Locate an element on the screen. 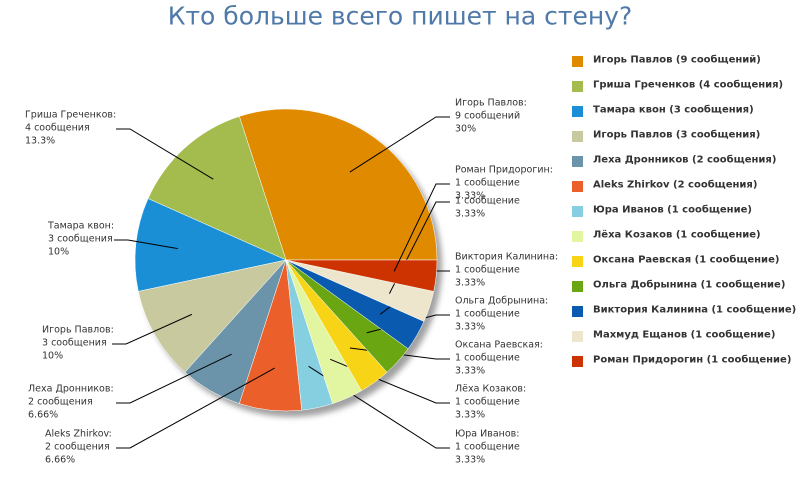 This screenshot has height=500, width=800. legend-label: Ольга Добрынина (1 сообщение) is located at coordinates (689, 284).